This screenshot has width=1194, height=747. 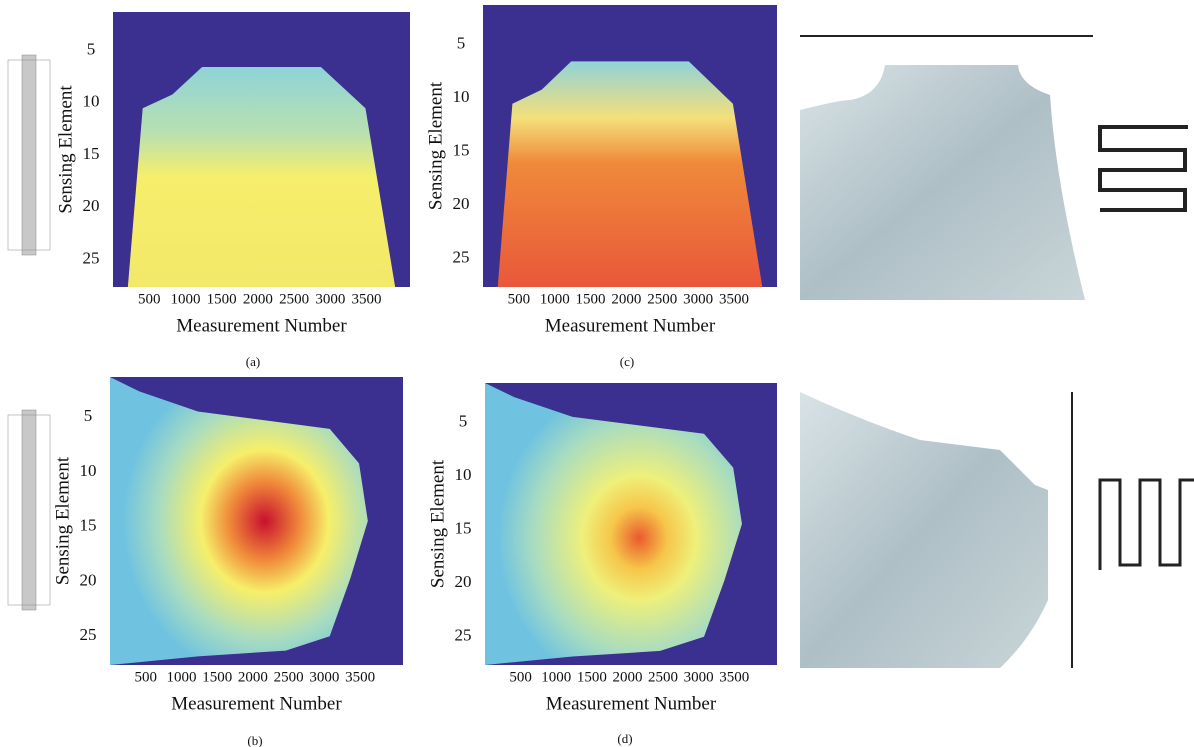 What do you see at coordinates (253, 361) in the screenshot?
I see `panel-caption: (a)` at bounding box center [253, 361].